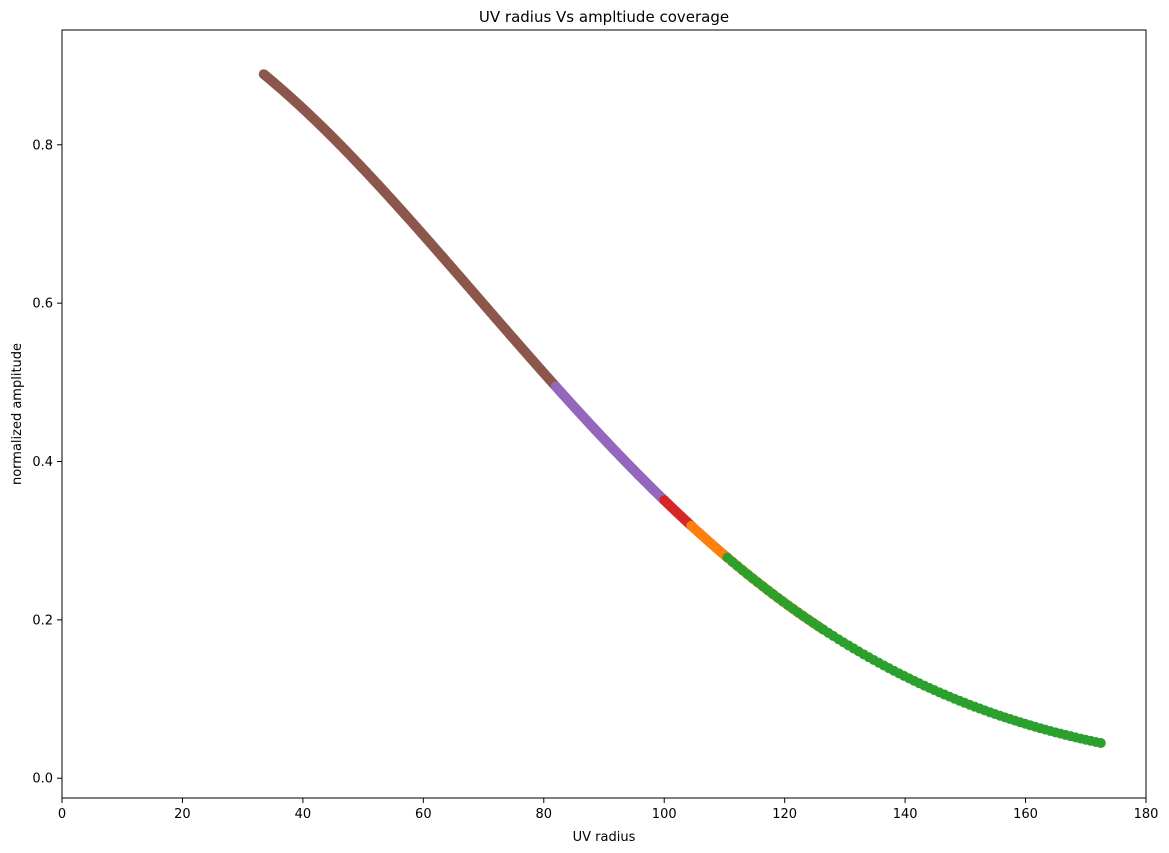 This screenshot has height=853, width=1169. What do you see at coordinates (42, 620) in the screenshot?
I see `y-tick-label: 0.2` at bounding box center [42, 620].